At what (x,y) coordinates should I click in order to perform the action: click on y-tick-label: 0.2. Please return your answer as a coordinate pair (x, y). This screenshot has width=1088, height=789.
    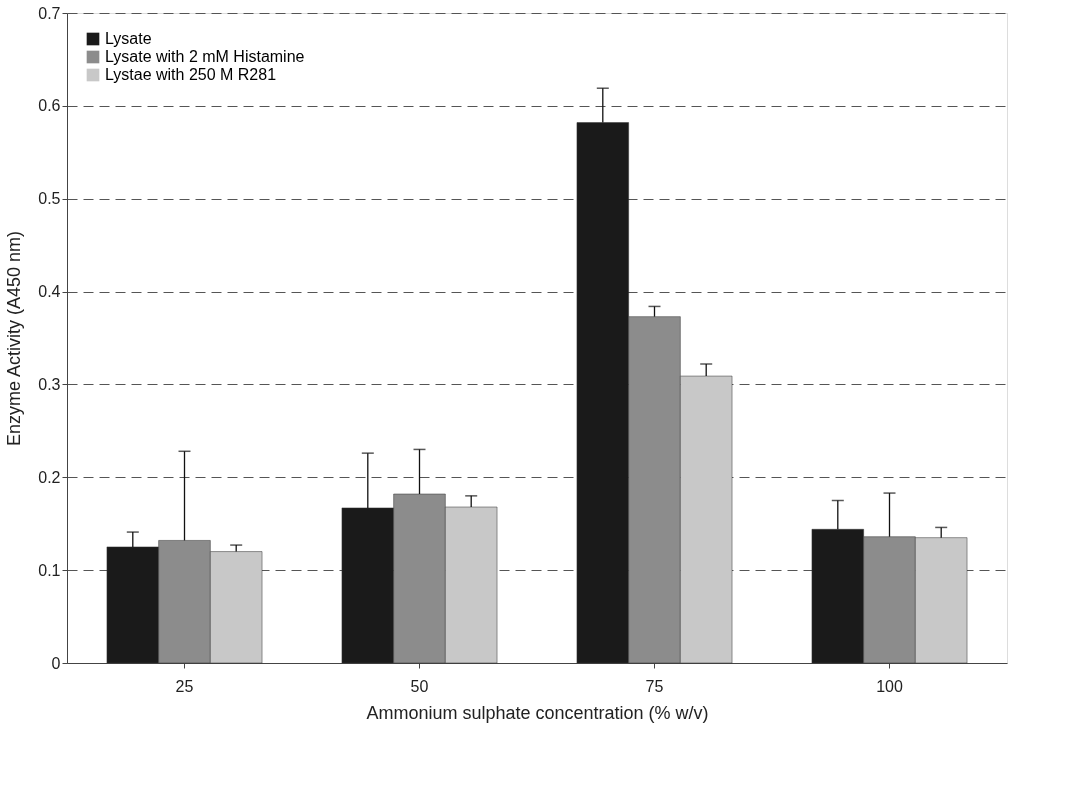
    Looking at the image, I should click on (49, 477).